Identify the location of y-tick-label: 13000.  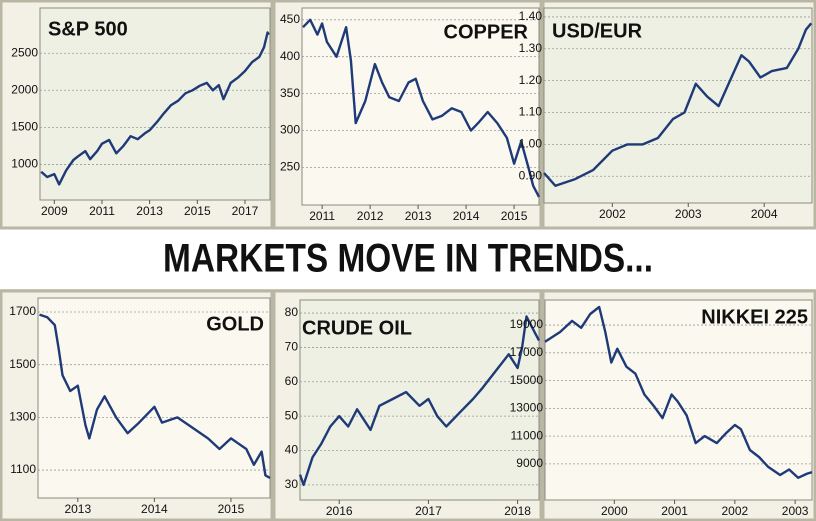
(527, 408).